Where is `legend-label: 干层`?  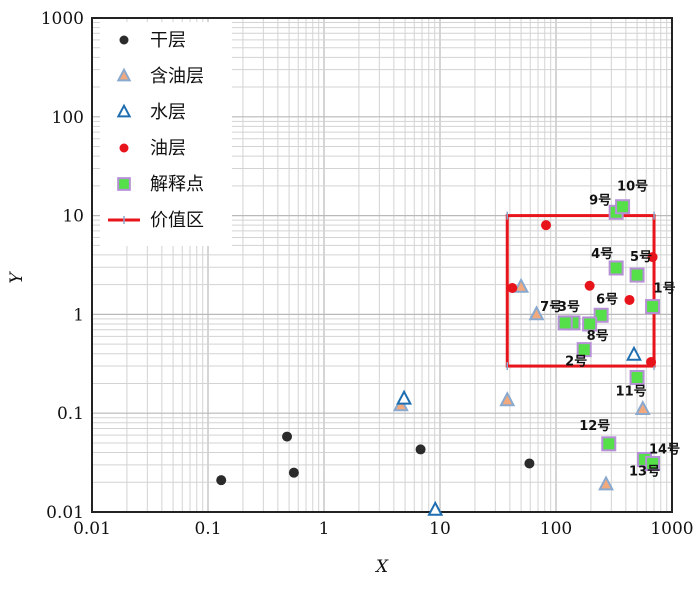
legend-label: 干层 is located at coordinates (168, 40).